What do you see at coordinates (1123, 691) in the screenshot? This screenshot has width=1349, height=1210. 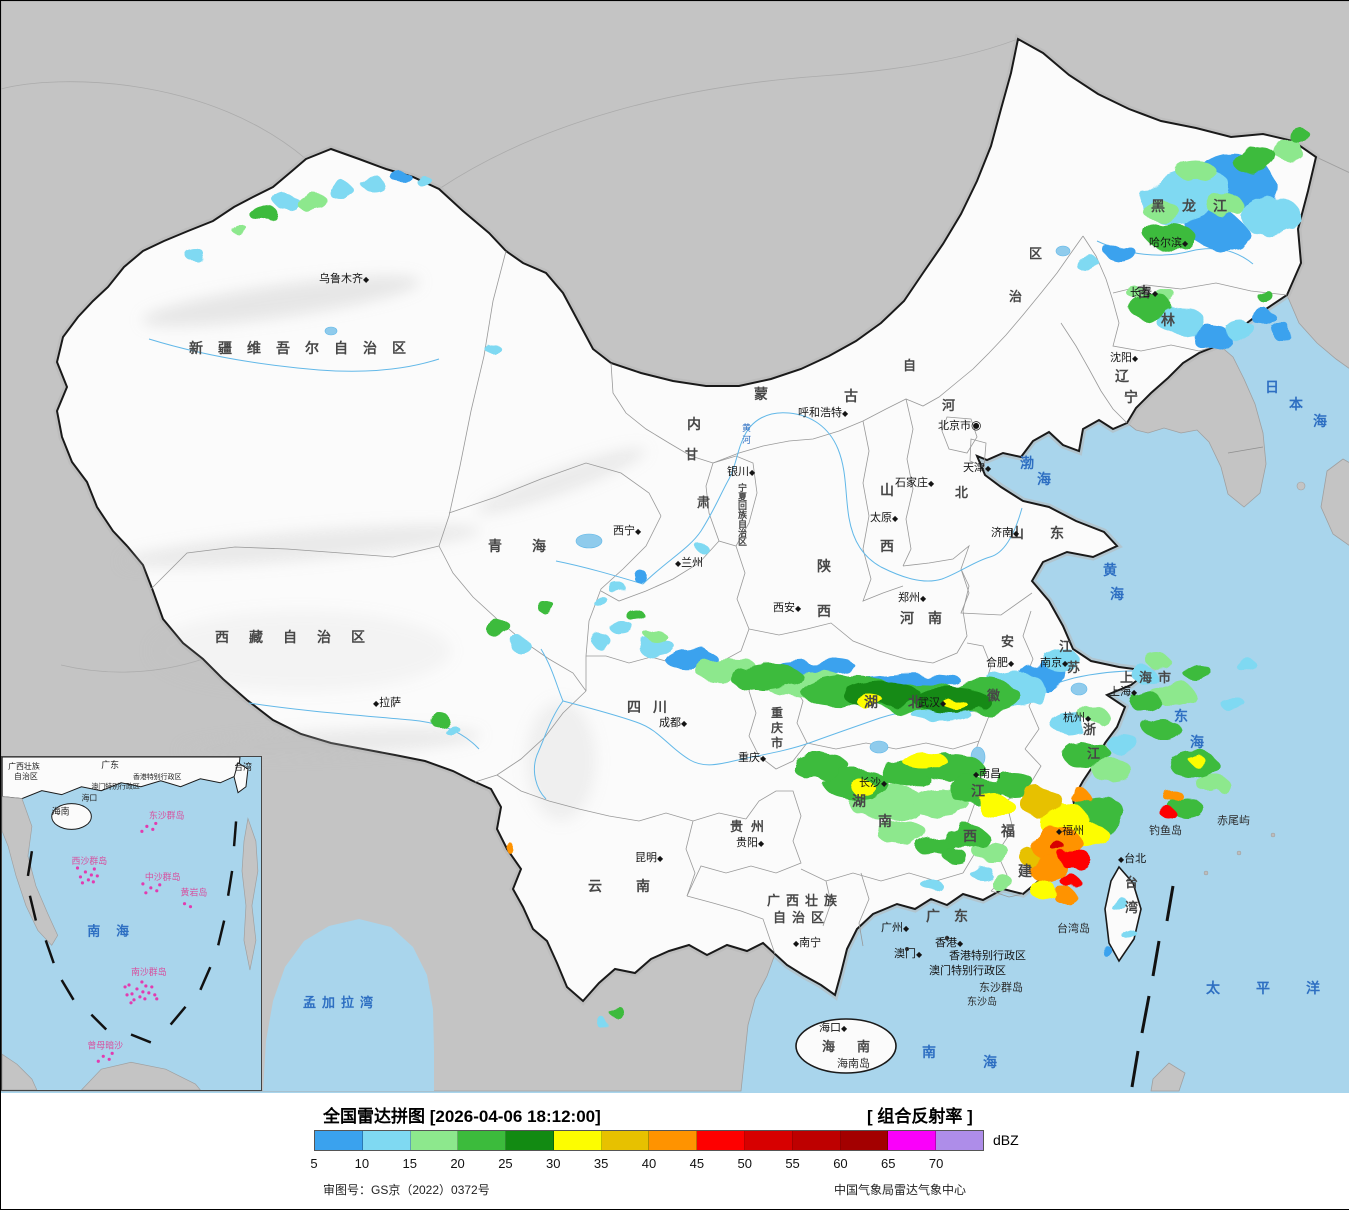 I see `city-label: 上海◆` at bounding box center [1123, 691].